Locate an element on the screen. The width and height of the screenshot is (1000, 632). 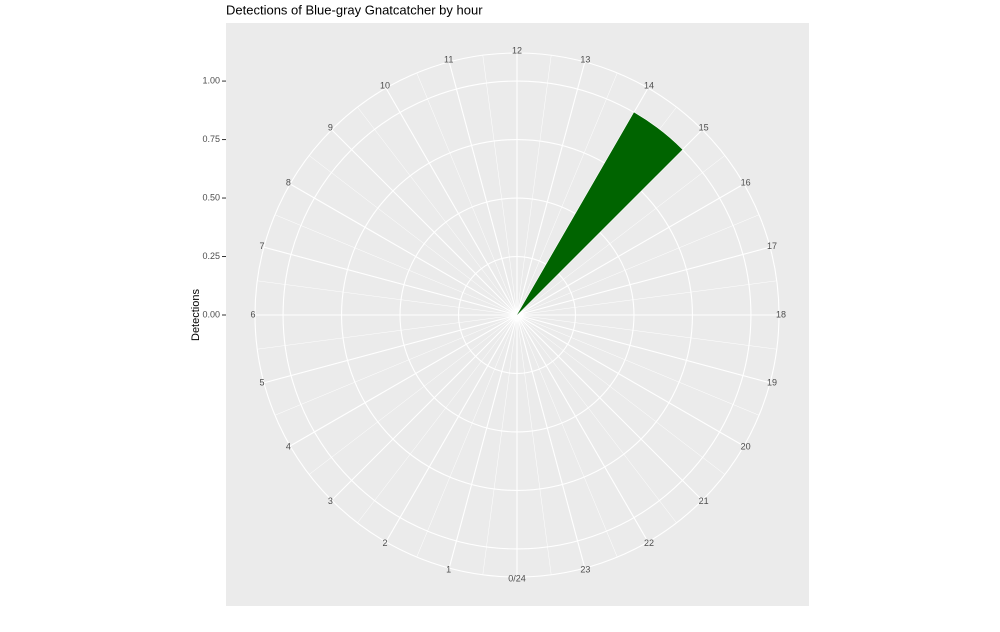
x-tick-label: 15 is located at coordinates (704, 128).